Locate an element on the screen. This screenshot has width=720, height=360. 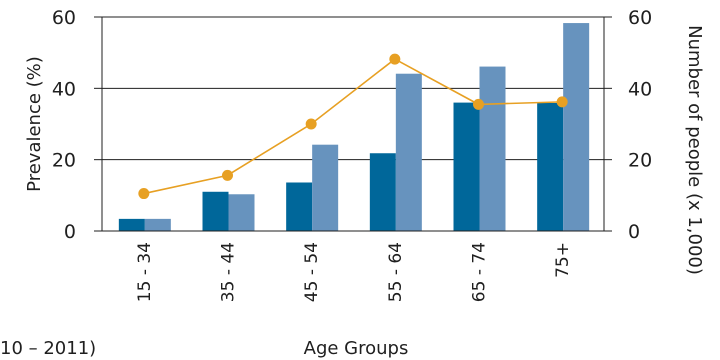
y-tick-label: 20 is located at coordinates (64, 161).